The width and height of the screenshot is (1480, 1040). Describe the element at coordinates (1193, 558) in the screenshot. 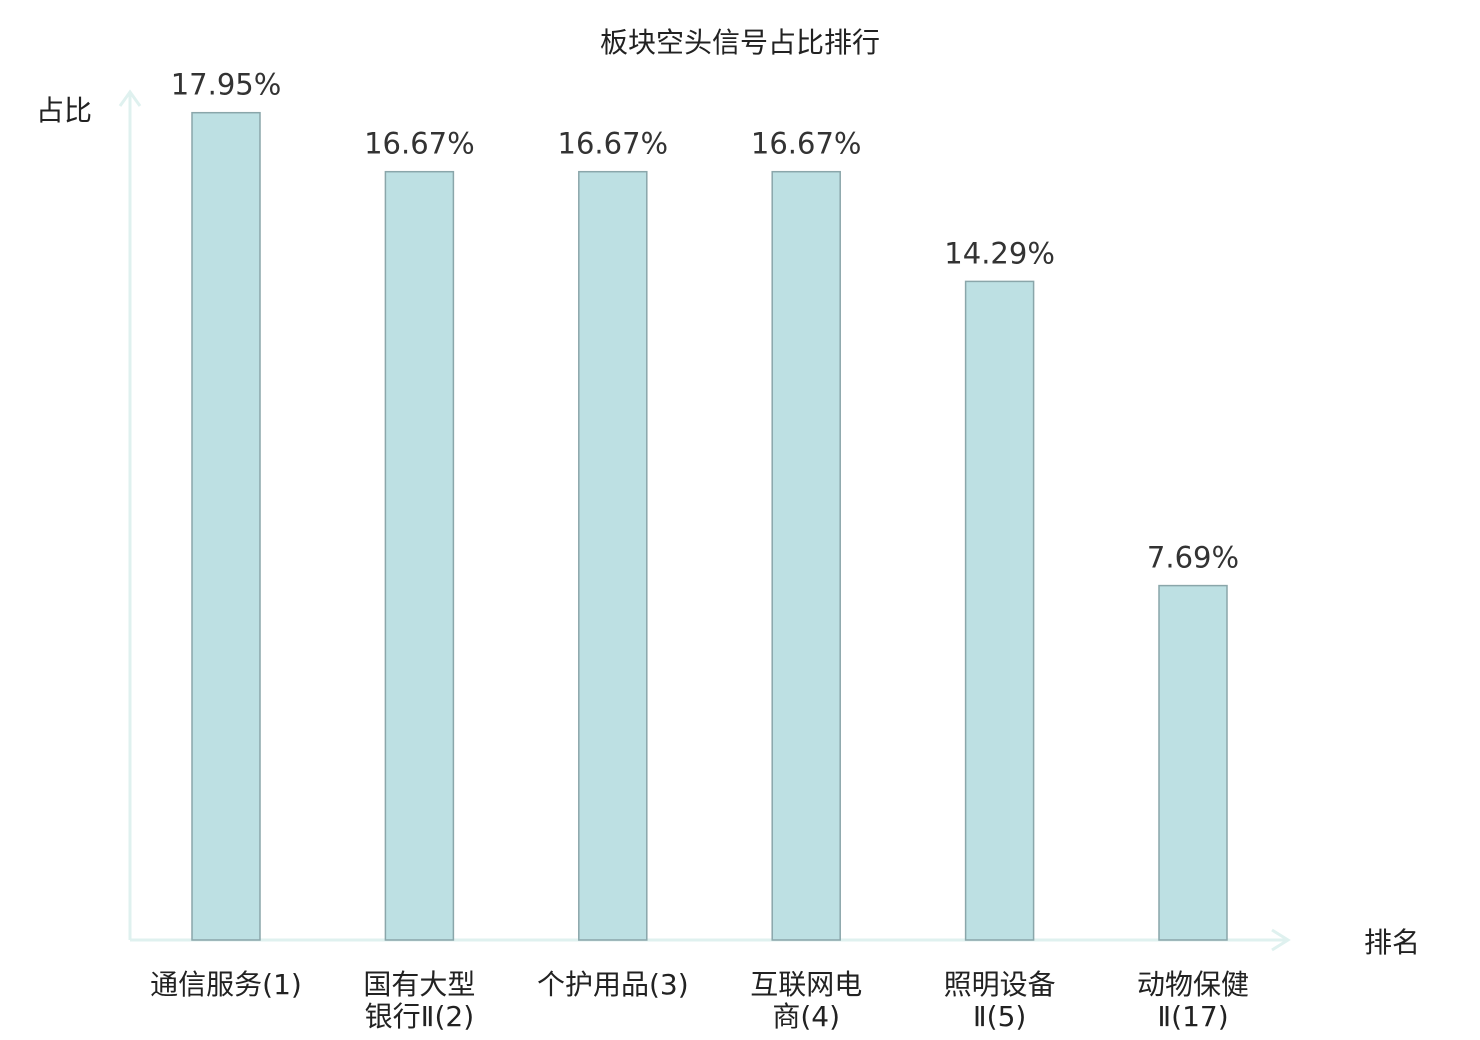

I see `value-label-6: 7.69%` at that location.